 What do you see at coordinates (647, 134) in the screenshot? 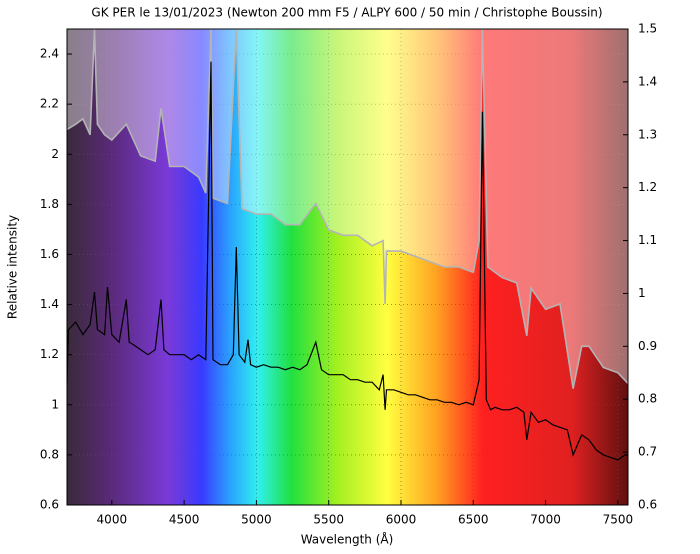
I see `y2-tick-label: 1.3` at bounding box center [647, 134].